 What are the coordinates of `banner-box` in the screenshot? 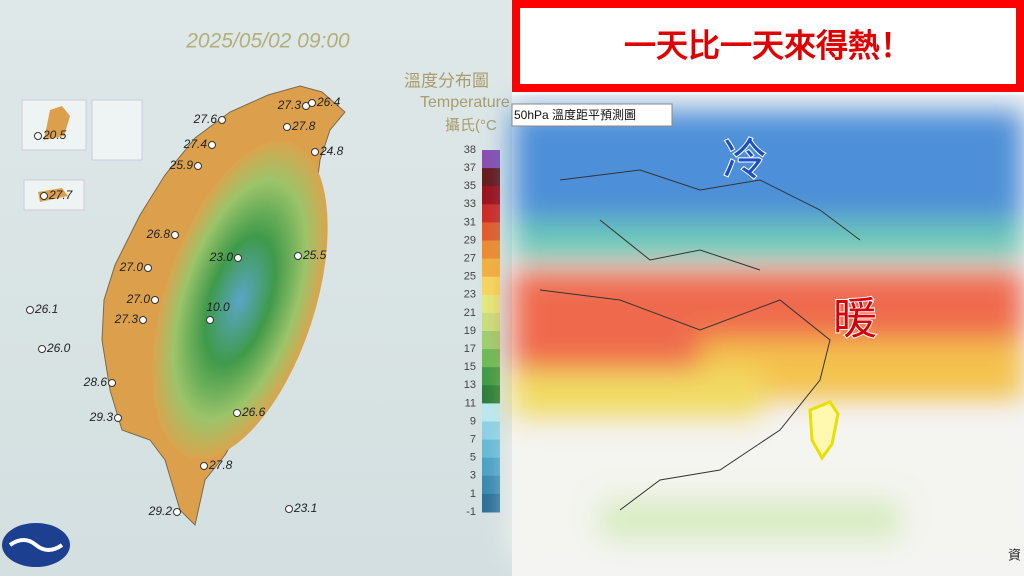 It's located at (768, 46).